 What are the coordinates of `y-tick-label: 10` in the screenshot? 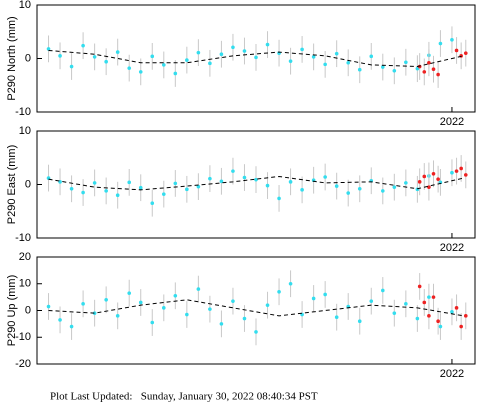 It's located at (25, 5).